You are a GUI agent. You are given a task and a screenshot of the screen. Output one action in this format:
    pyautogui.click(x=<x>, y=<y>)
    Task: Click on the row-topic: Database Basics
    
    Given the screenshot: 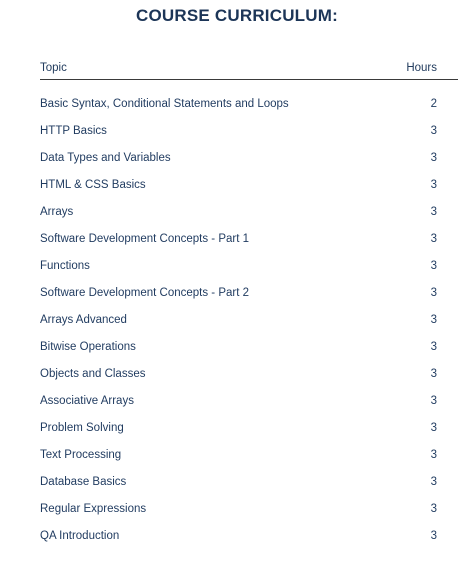 What is the action you would take?
    pyautogui.click(x=83, y=481)
    